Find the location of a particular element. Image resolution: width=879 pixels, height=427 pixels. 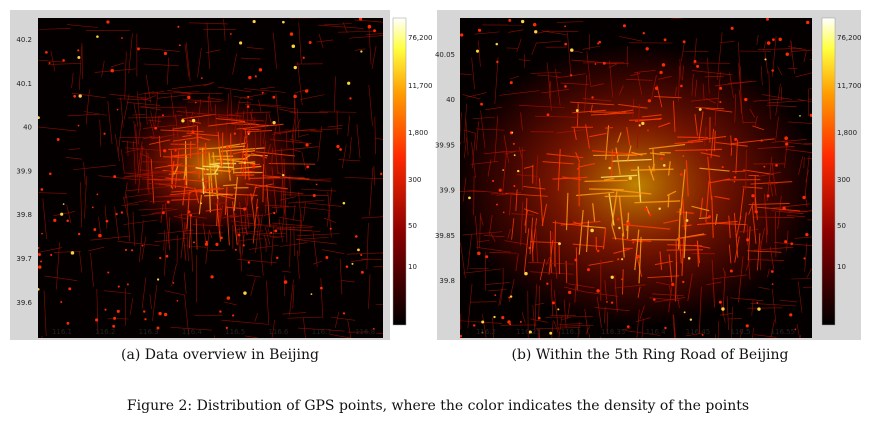

panel-caption: (a) Data overview in Beijing is located at coordinates (220, 355).